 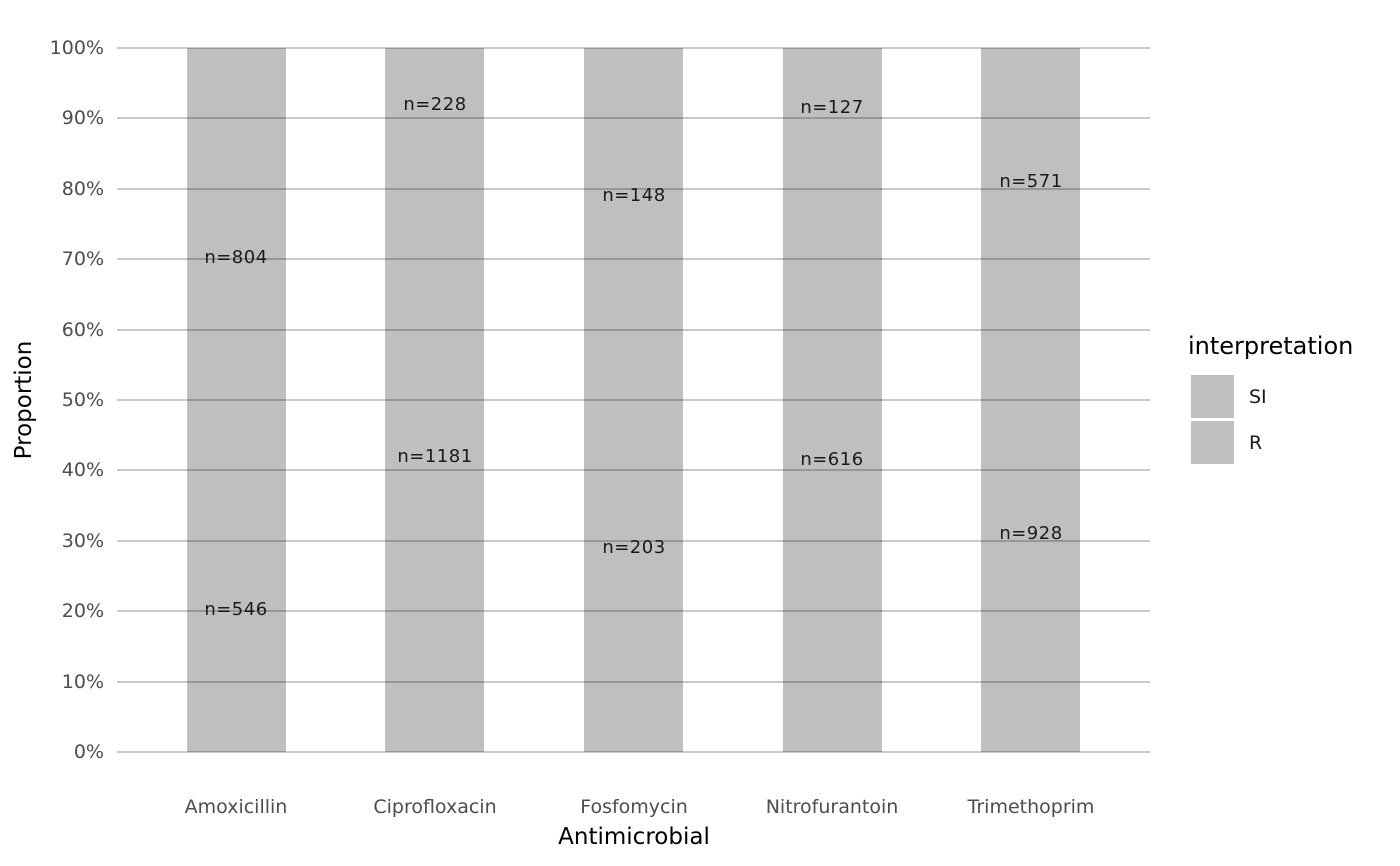 I want to click on bar-segment-si-amoxicillin, so click(x=236, y=257).